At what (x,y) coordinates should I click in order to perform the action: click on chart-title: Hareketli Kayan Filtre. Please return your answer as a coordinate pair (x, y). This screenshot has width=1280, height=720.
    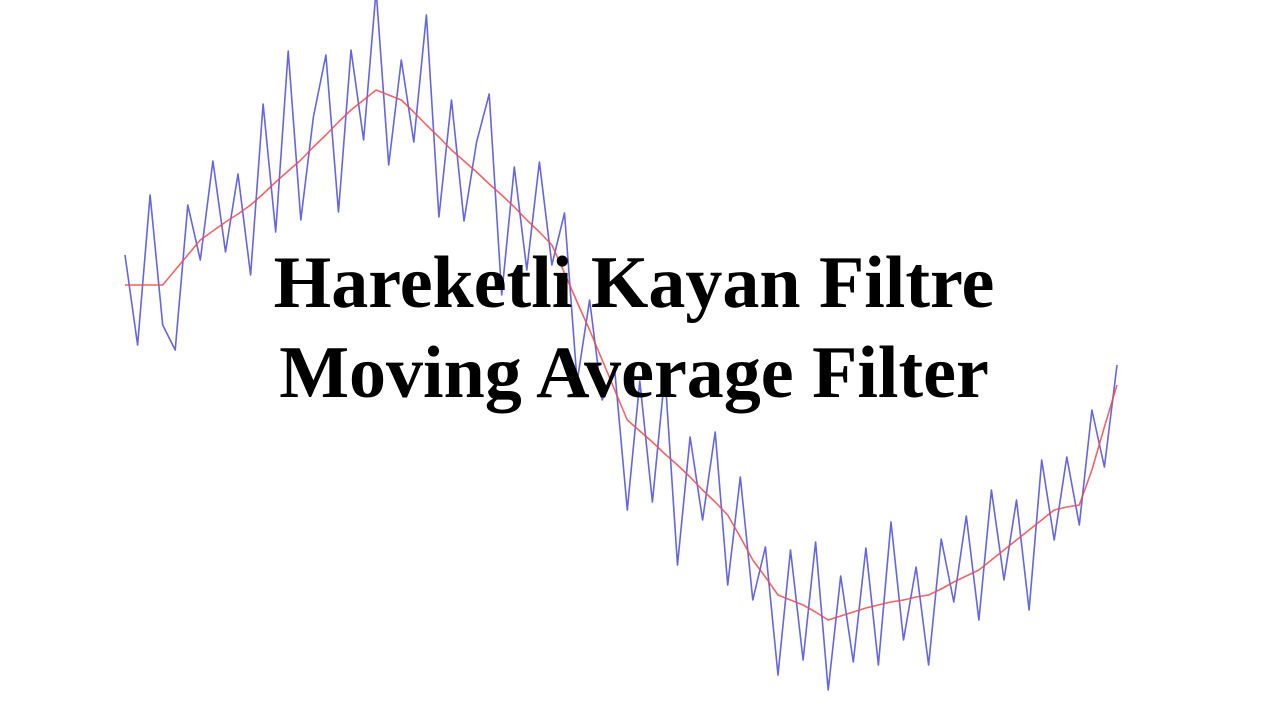
    Looking at the image, I should click on (634, 283).